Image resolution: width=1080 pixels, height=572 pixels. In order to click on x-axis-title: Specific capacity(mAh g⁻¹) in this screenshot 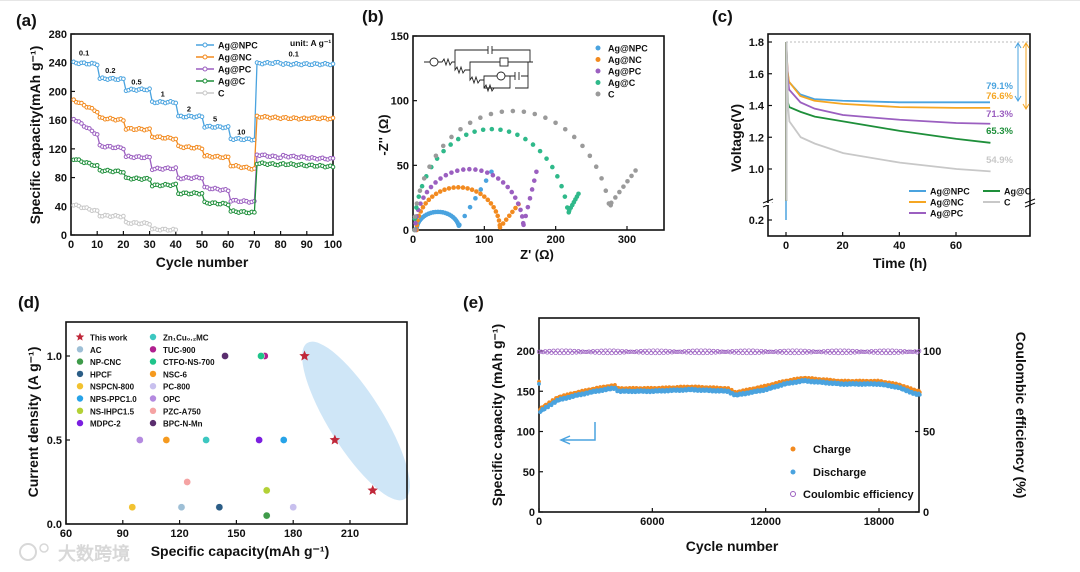, I will do `click(240, 551)`.